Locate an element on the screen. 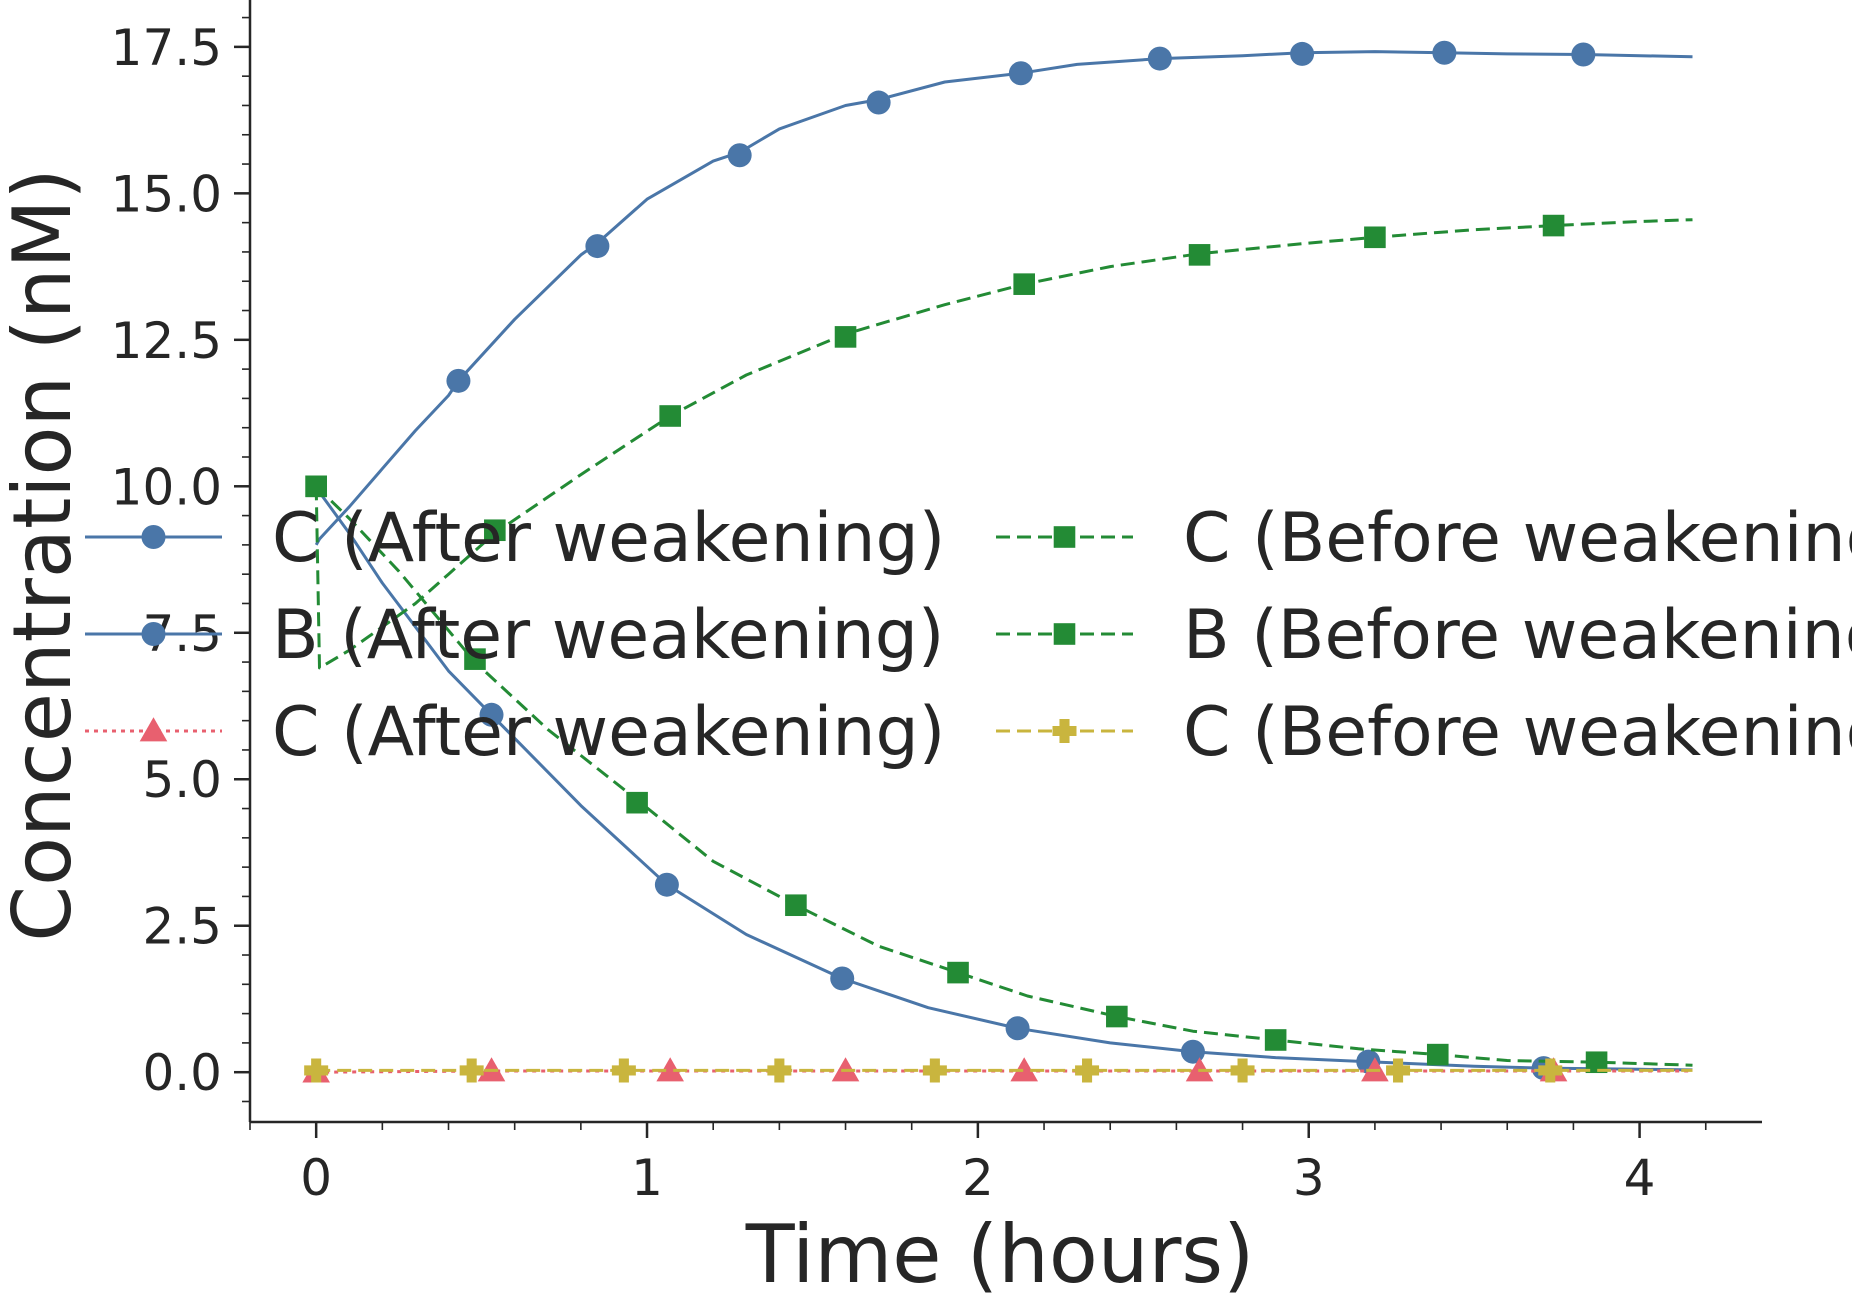 This screenshot has height=1297, width=1852. x-tick-label: 0 is located at coordinates (316, 1178).